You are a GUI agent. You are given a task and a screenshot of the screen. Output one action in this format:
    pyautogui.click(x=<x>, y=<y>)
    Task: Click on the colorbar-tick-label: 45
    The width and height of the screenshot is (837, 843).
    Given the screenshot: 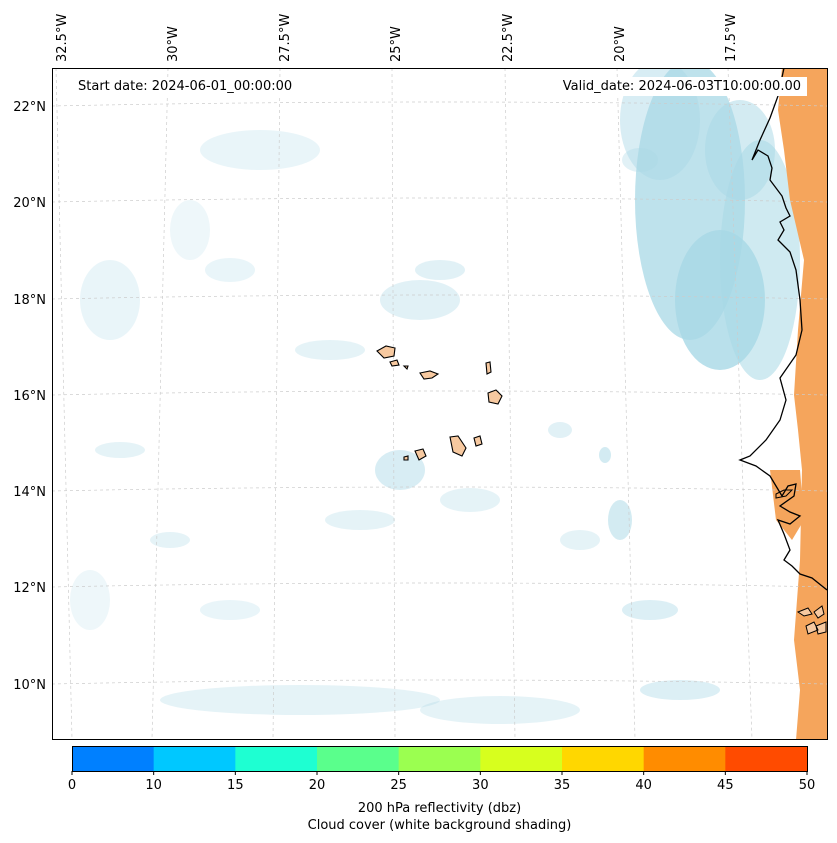 What is the action you would take?
    pyautogui.click(x=725, y=785)
    